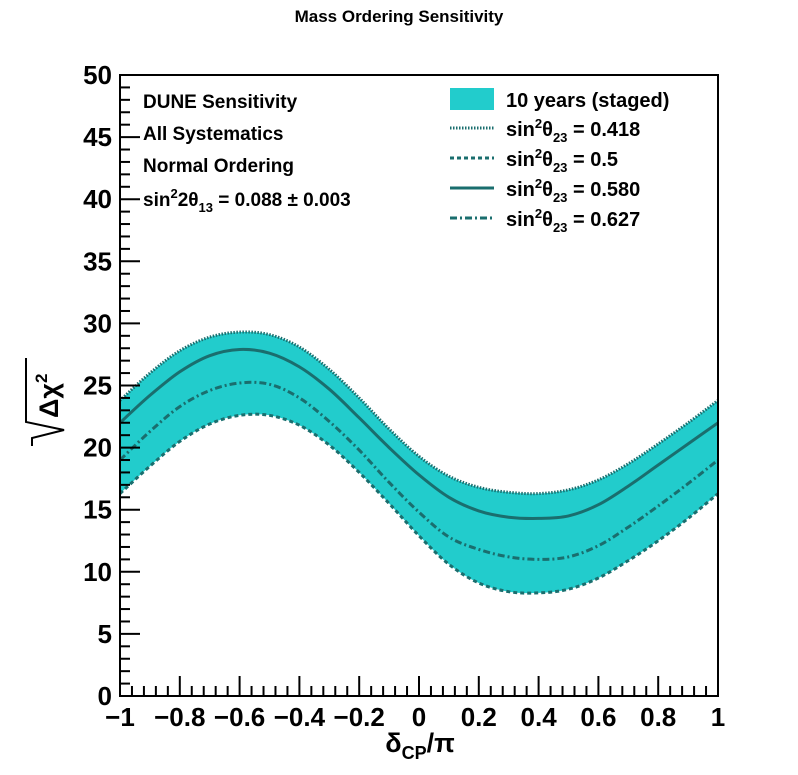 This screenshot has height=775, width=798. What do you see at coordinates (97, 510) in the screenshot?
I see `y-tick-label: 15` at bounding box center [97, 510].